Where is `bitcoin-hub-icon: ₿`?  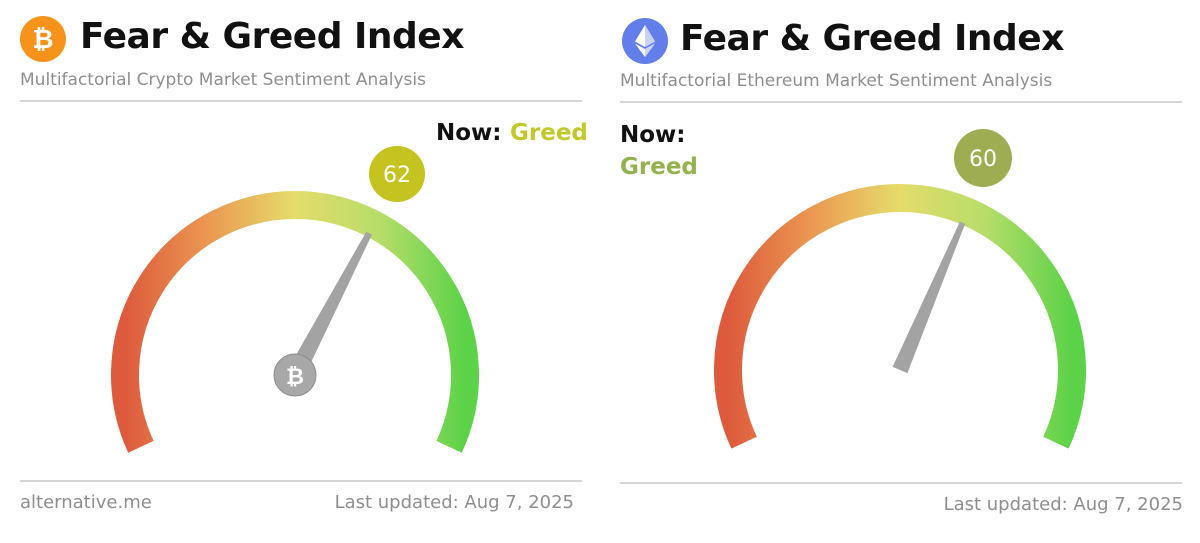
bitcoin-hub-icon: ₿ is located at coordinates (295, 375).